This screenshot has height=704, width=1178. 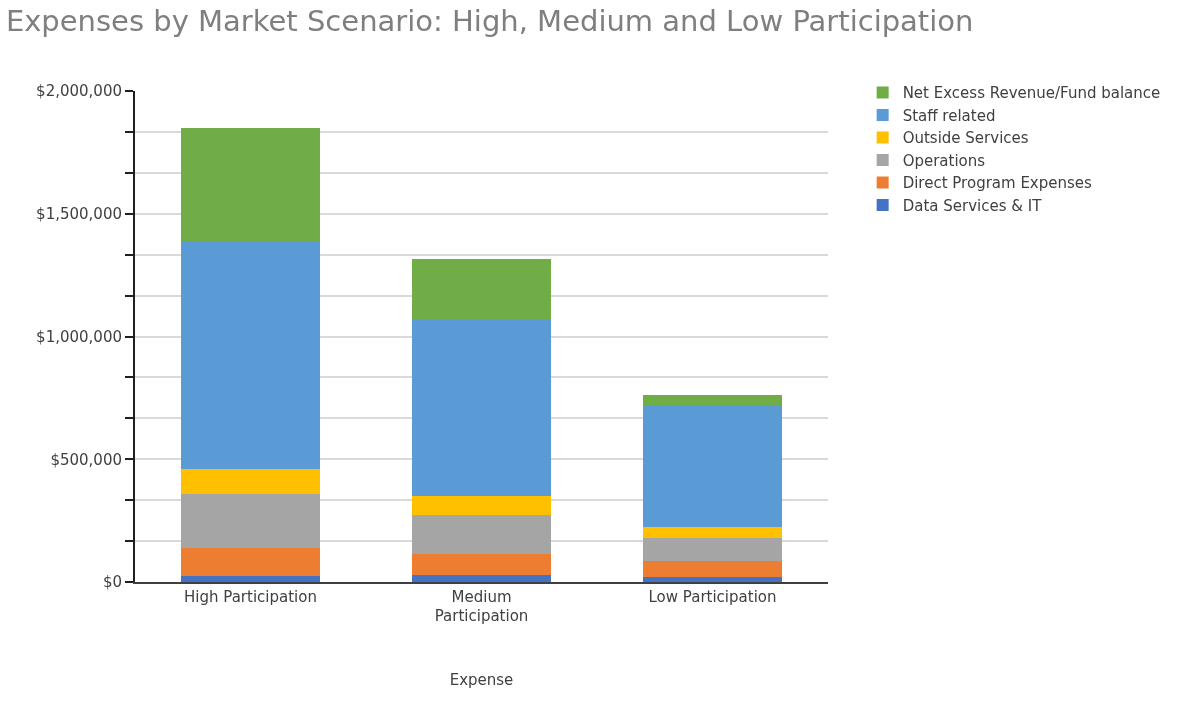 I want to click on y-tick-label: $2,000,000, so click(x=79, y=91).